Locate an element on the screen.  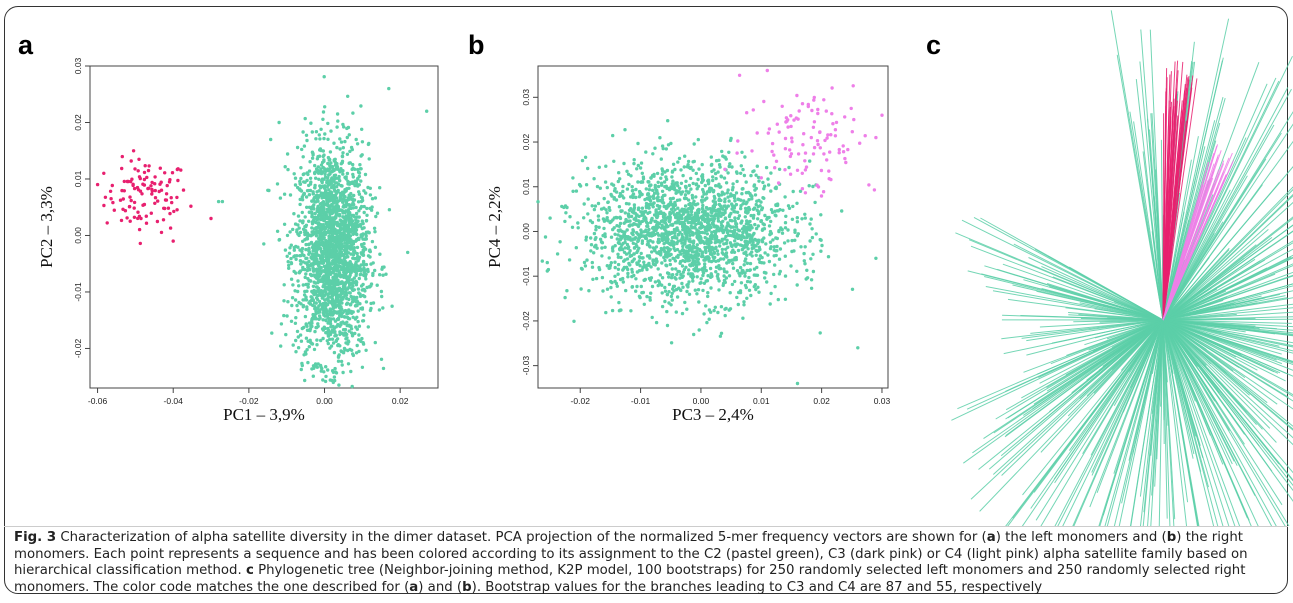
panel-a-label: a is located at coordinates (26, 45).